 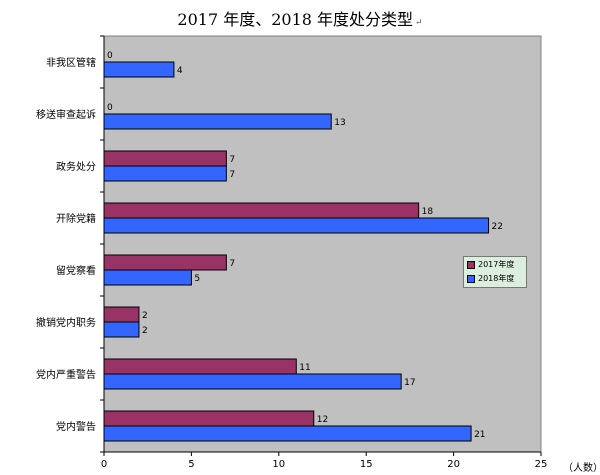 I want to click on data-label: 22, so click(x=497, y=227).